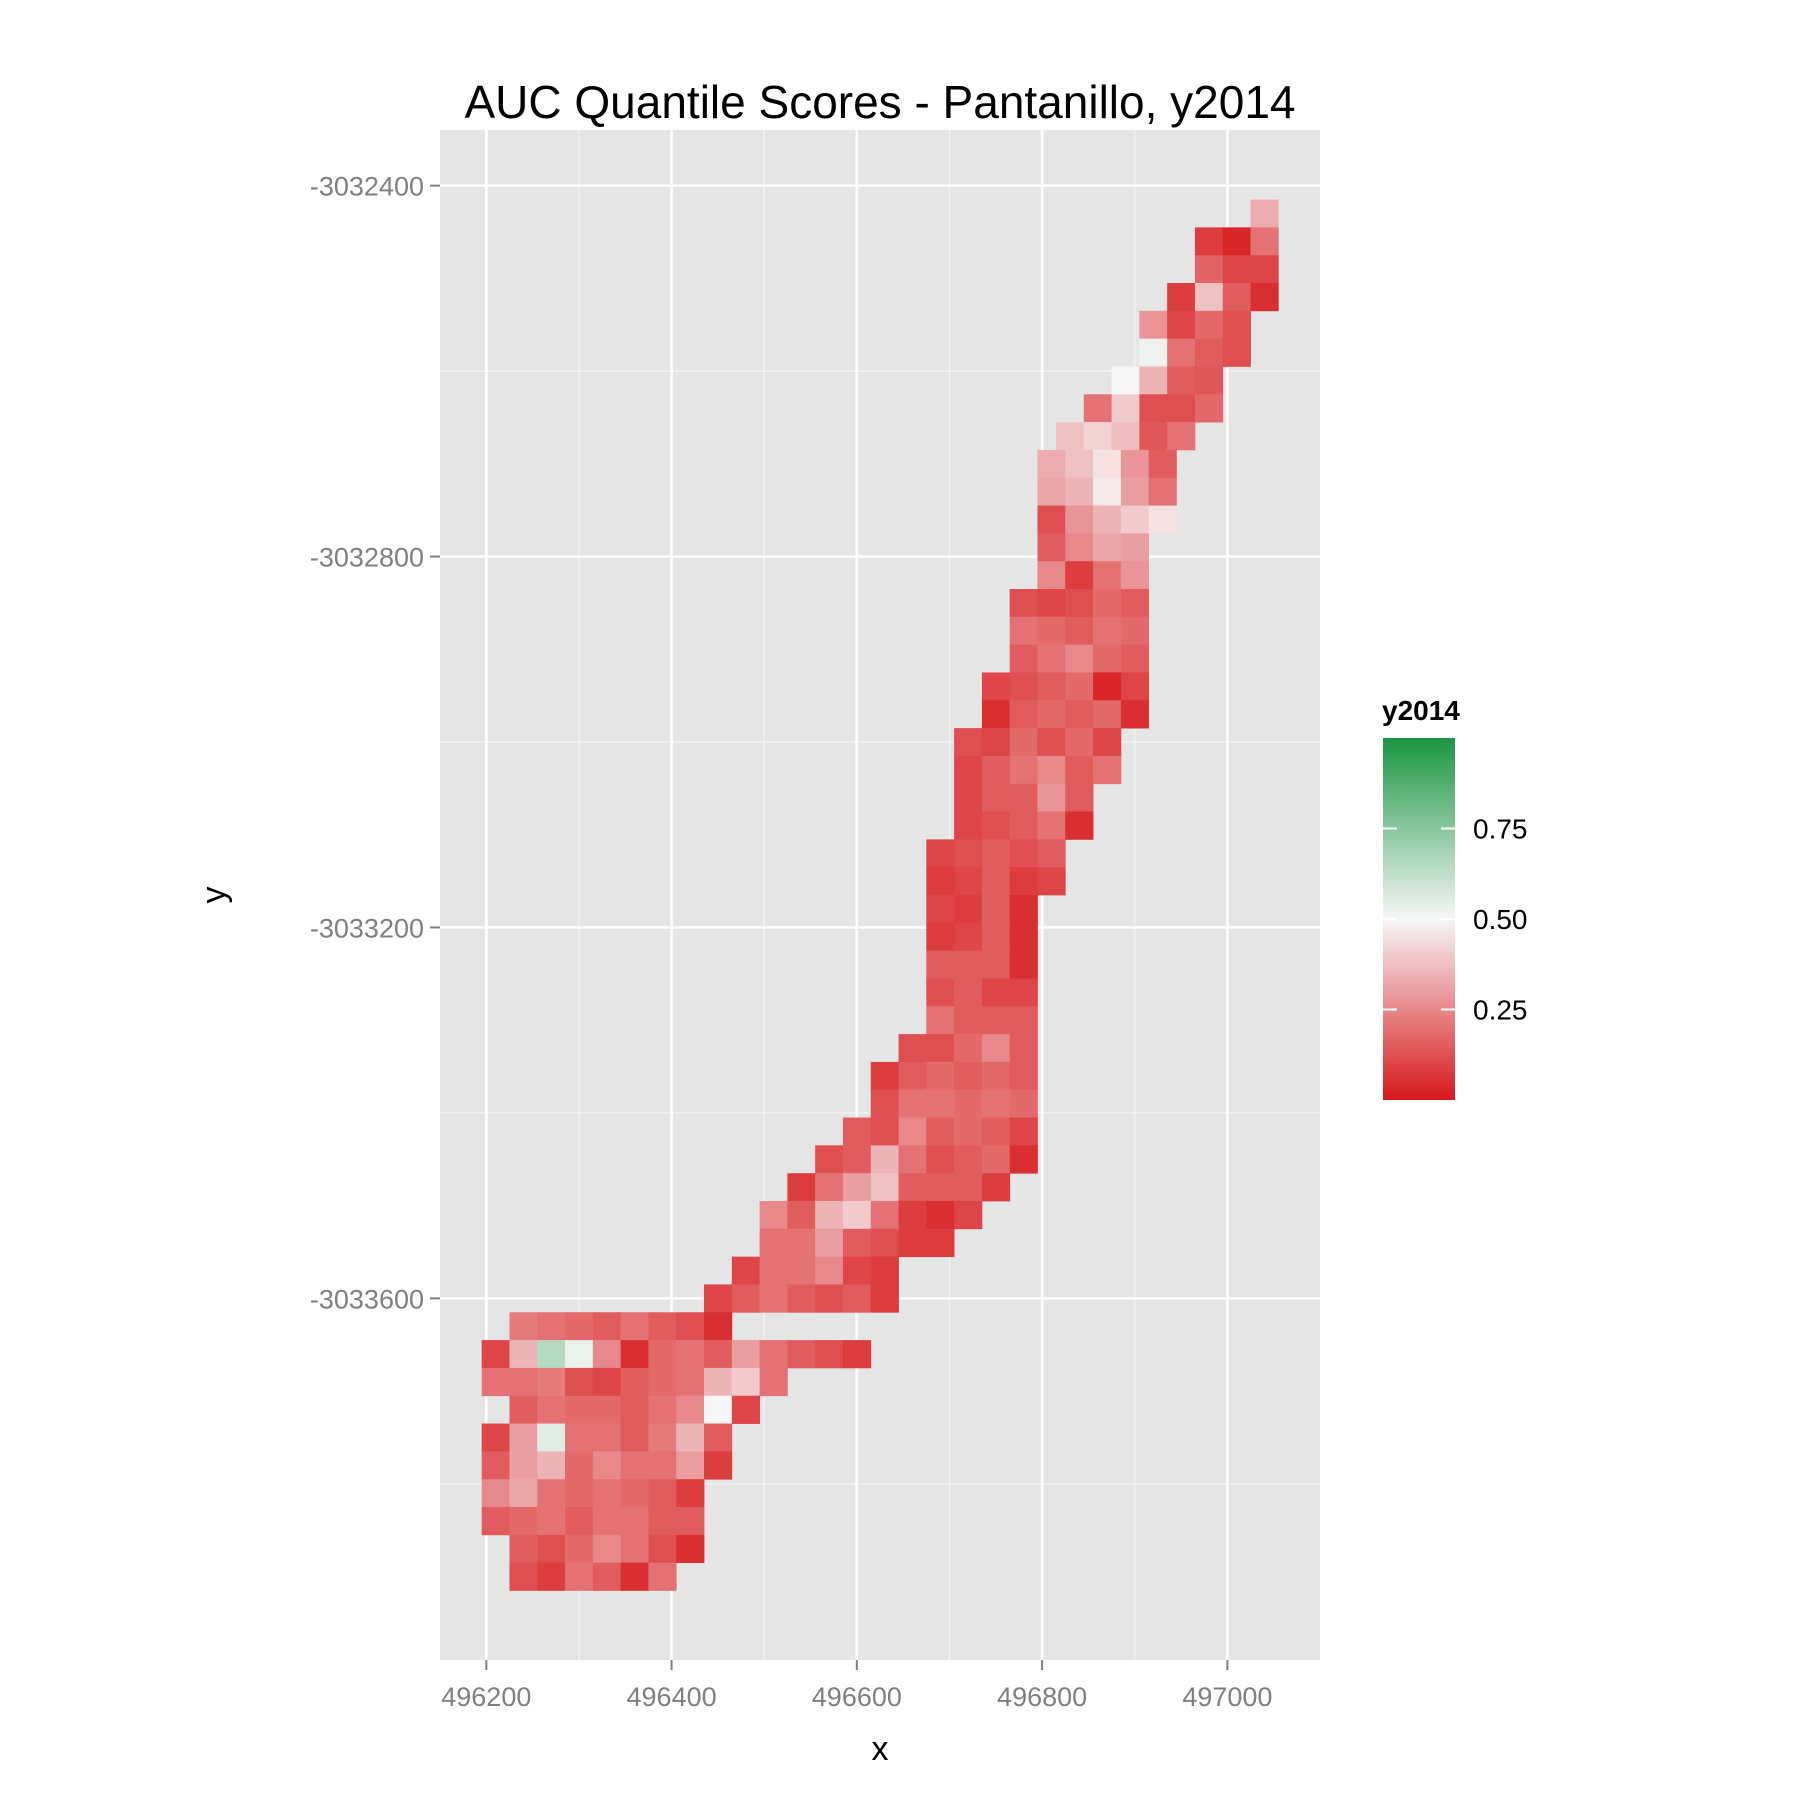  I want to click on y-tick-label: -3032400, so click(367, 187).